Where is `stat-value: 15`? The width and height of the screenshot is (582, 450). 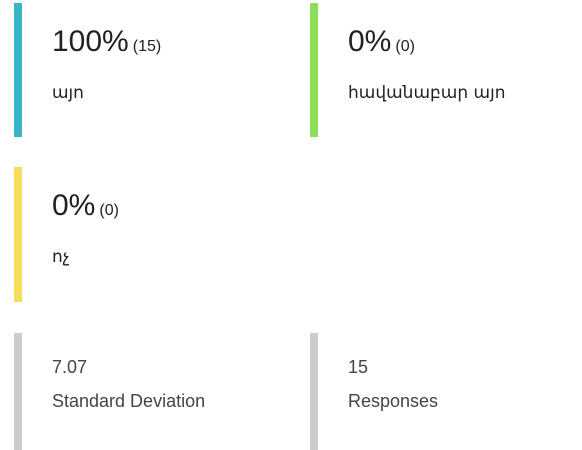
stat-value: 15 is located at coordinates (358, 367).